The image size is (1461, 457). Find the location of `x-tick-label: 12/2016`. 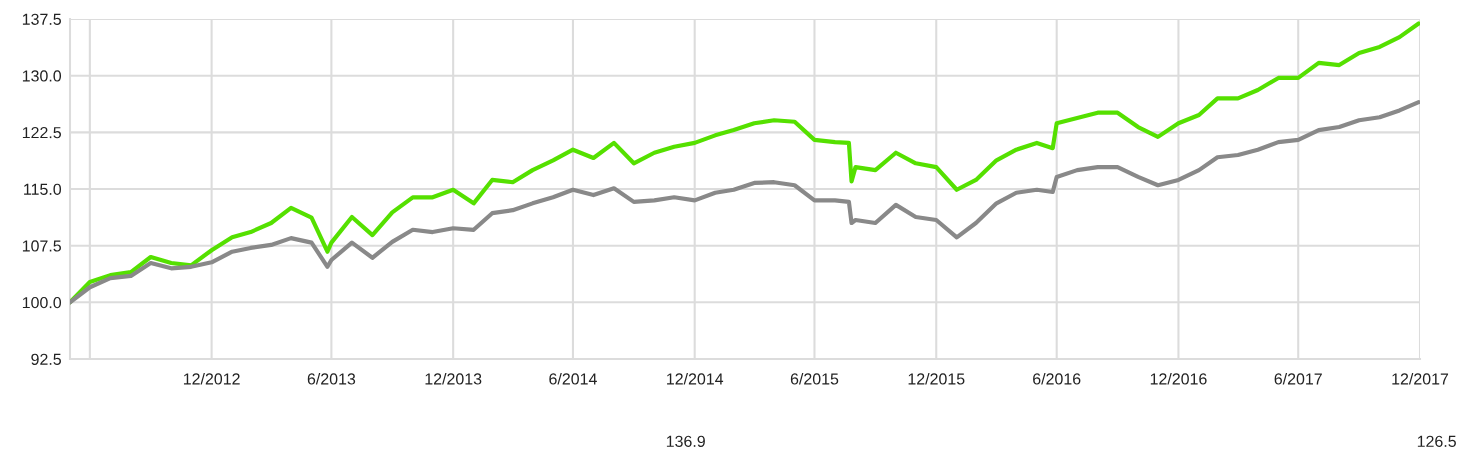

x-tick-label: 12/2016 is located at coordinates (1178, 378).